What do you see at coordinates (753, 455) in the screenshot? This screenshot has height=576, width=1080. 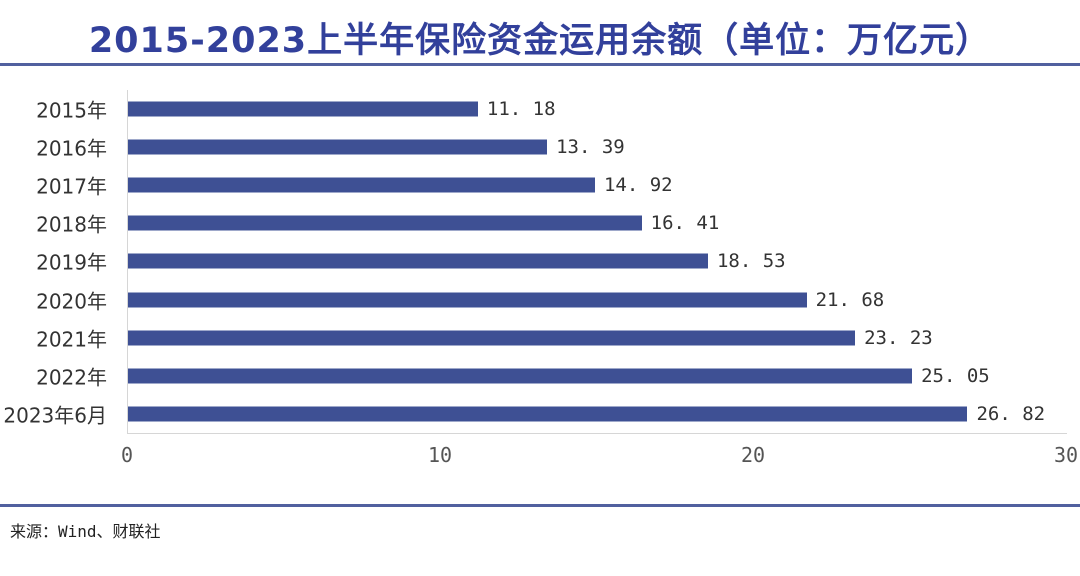 I see `x-tick-label: 20` at bounding box center [753, 455].